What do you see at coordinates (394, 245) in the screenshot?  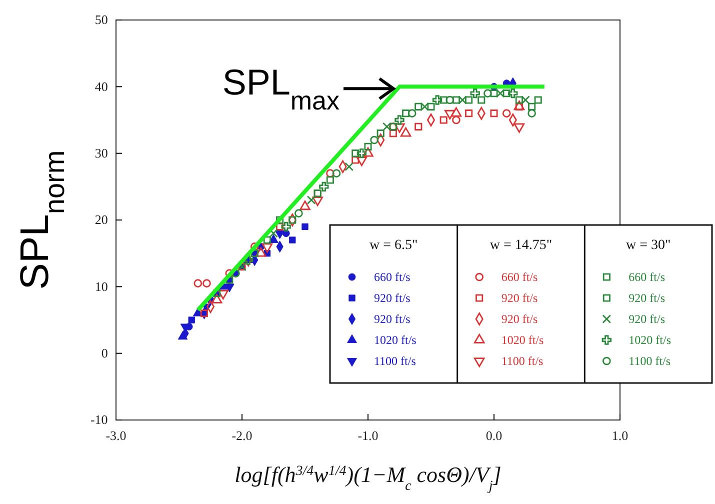 I see `annotation: w = 6.5"` at bounding box center [394, 245].